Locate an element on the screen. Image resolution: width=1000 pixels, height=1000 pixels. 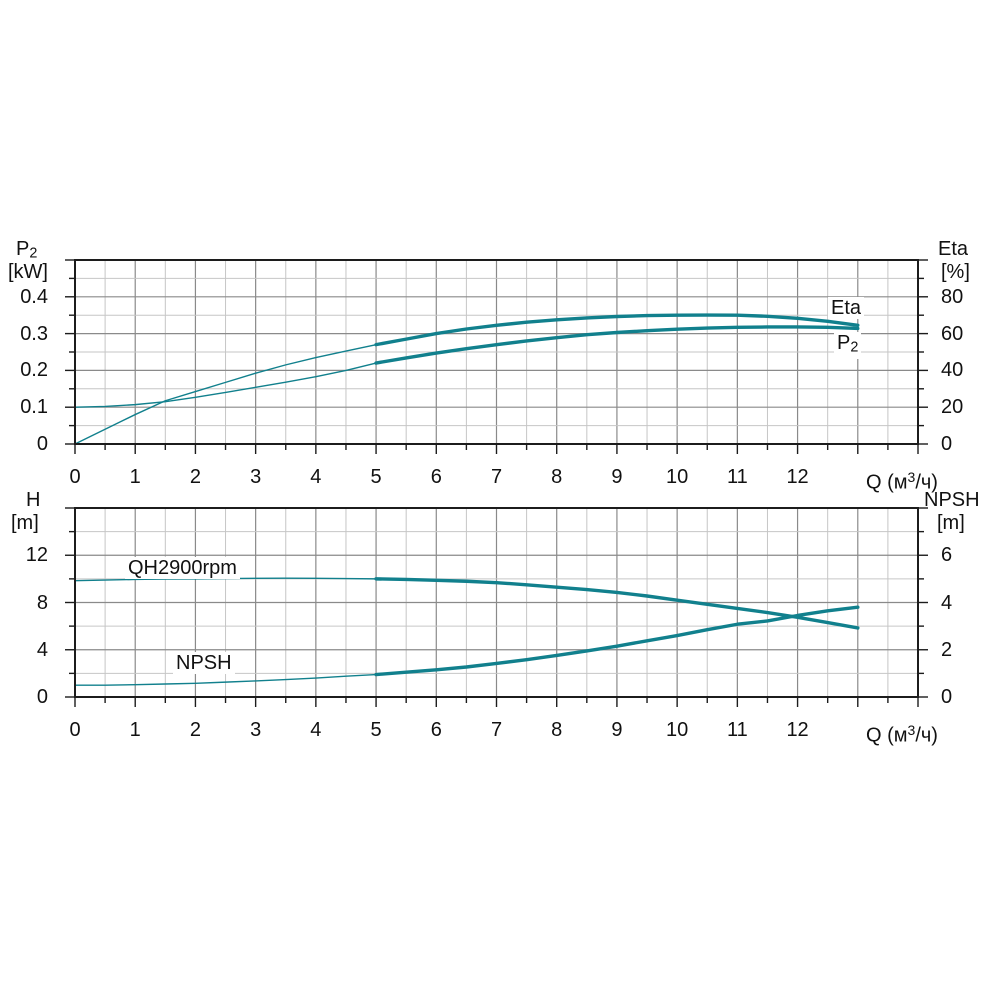
bottom-x-axis-title: Q (м3/ч) is located at coordinates (902, 734).